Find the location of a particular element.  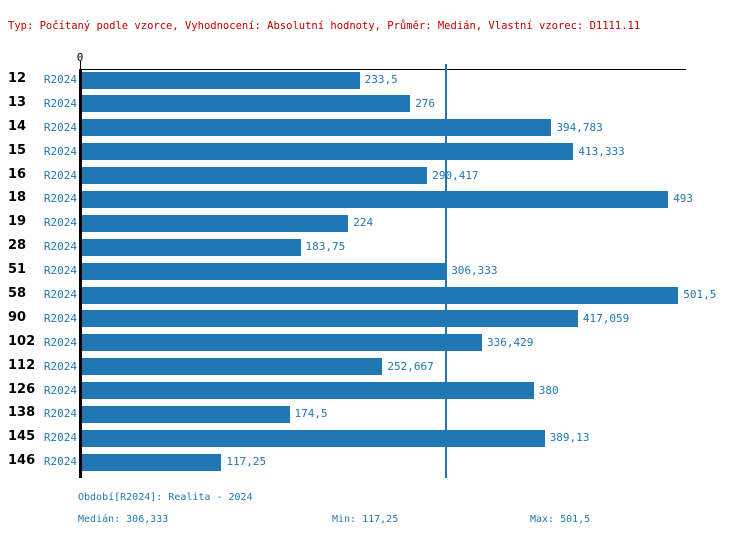

row-id-label: 126 is located at coordinates (22, 389).